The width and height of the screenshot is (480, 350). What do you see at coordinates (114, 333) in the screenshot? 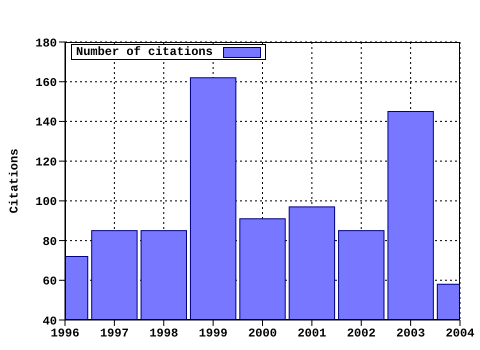
I see `x-tick-label: 1997` at bounding box center [114, 333].